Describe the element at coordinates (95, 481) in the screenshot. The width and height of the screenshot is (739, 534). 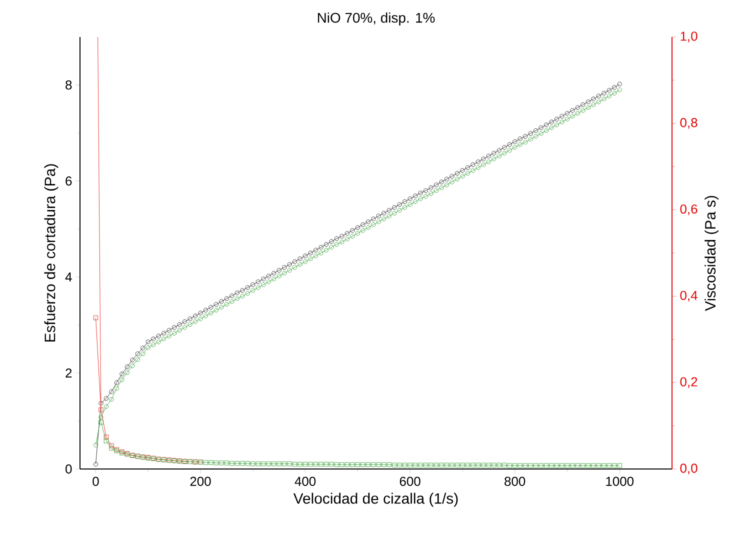
I see `x-tick-label: 0` at that location.